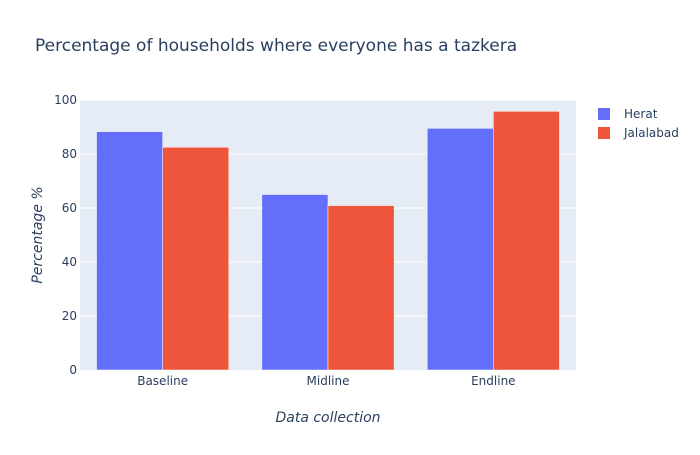 The height and width of the screenshot is (455, 700). I want to click on bar-herat-baseline, so click(129, 251).